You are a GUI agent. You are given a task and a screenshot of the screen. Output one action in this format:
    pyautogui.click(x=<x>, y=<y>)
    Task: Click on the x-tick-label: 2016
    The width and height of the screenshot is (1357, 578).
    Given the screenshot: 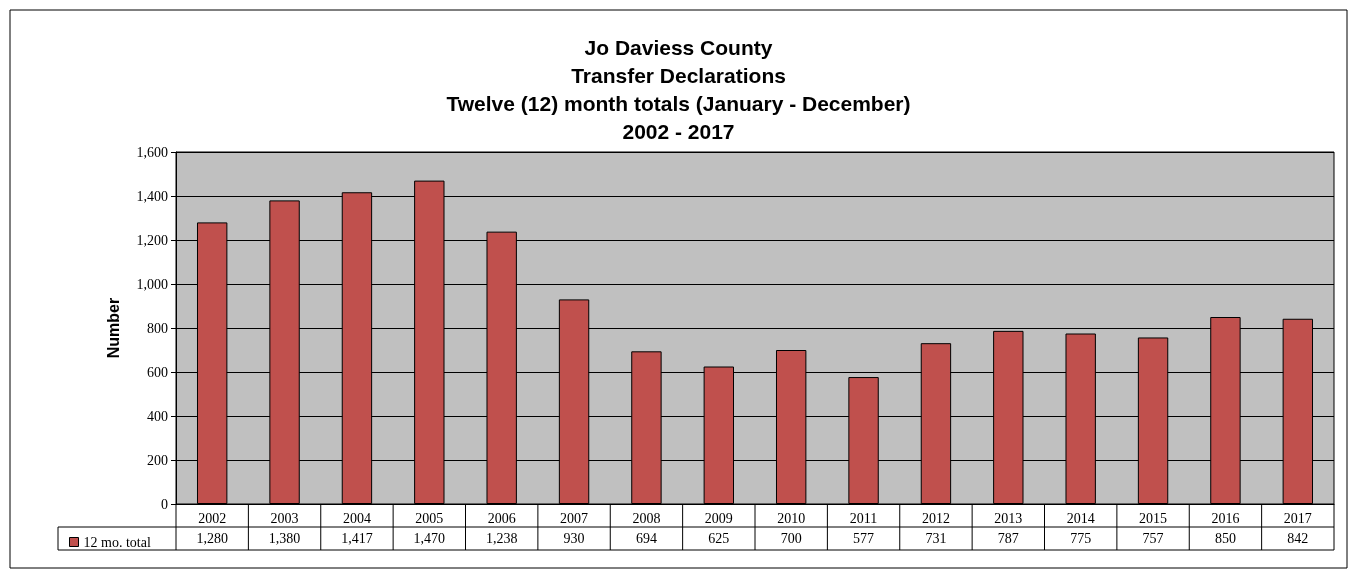 What is the action you would take?
    pyautogui.click(x=1225, y=518)
    